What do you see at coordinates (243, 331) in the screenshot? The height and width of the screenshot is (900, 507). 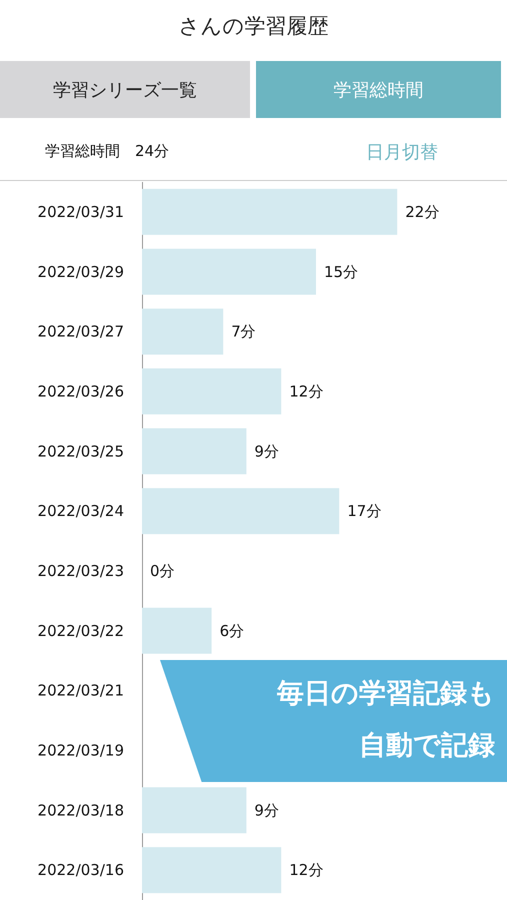 I see `data-label: 7分` at bounding box center [243, 331].